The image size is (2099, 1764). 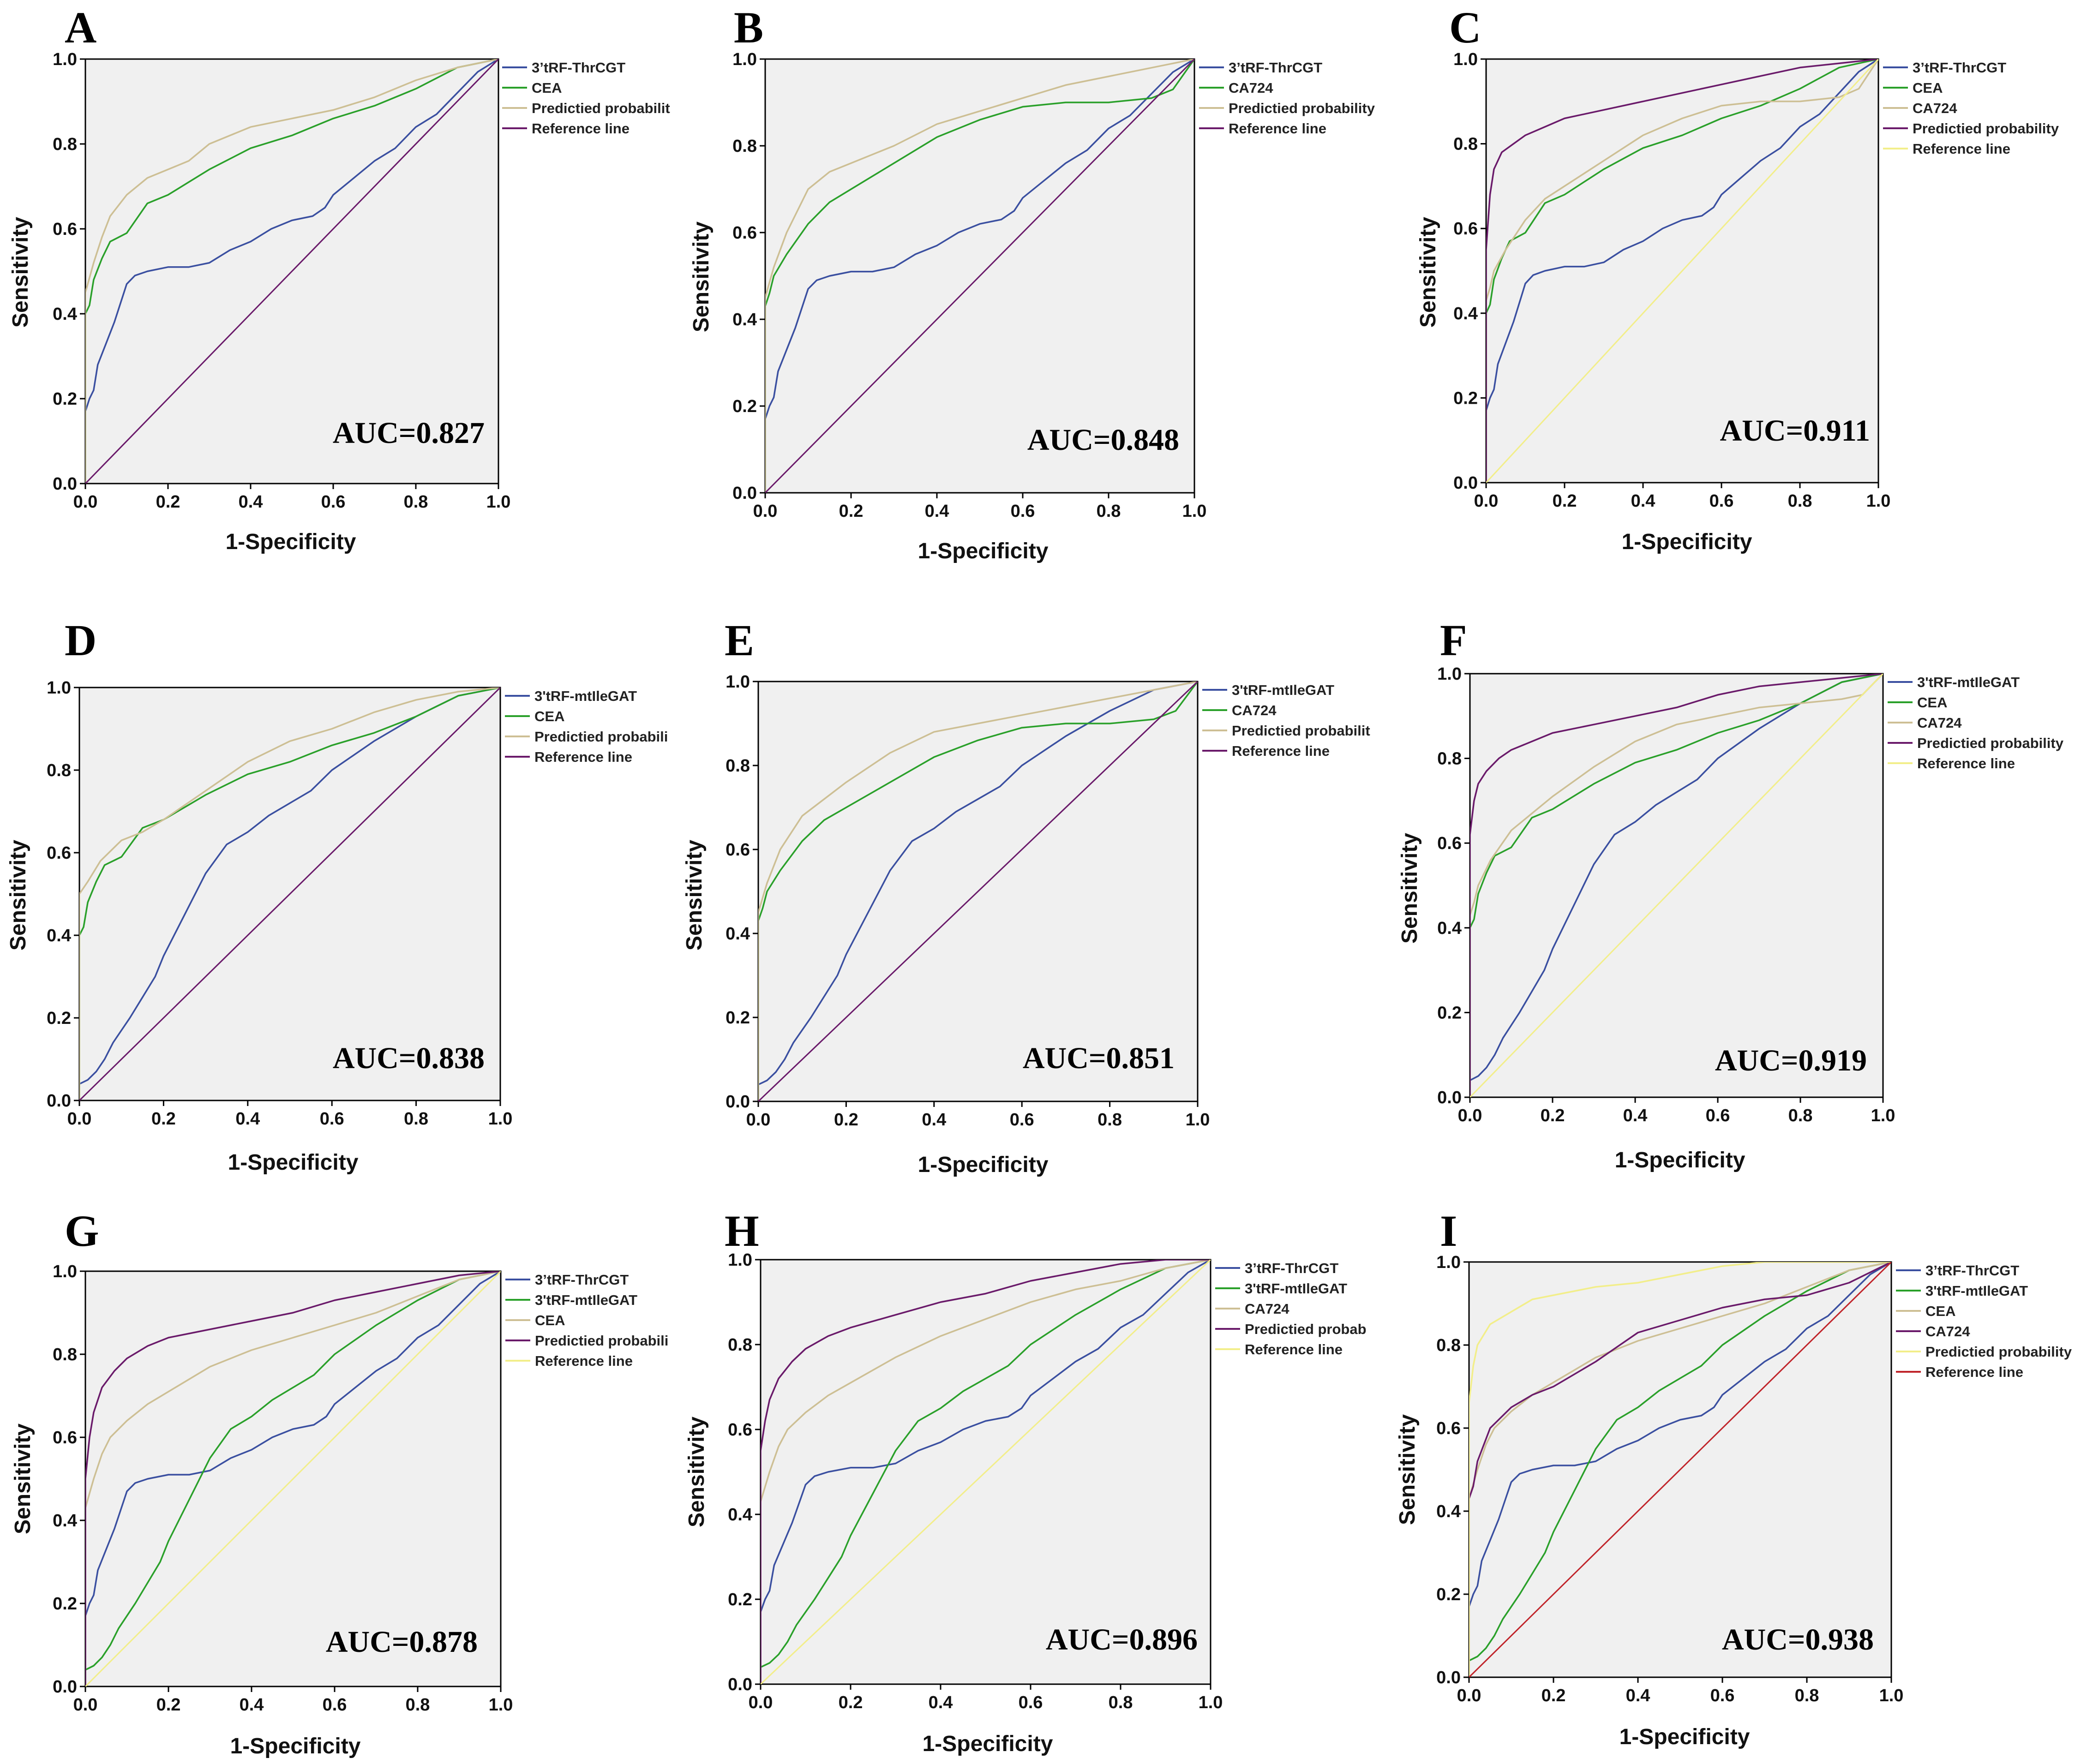 What do you see at coordinates (1099, 1058) in the screenshot?
I see `auc-label: AUC=0.851` at bounding box center [1099, 1058].